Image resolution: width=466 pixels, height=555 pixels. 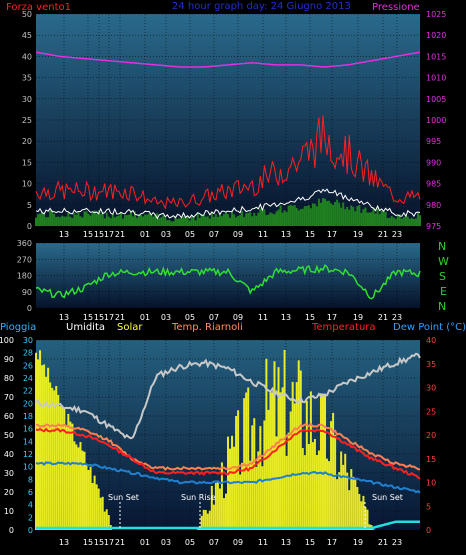 I want to click on pressure-tick-label: 995, so click(x=433, y=141).